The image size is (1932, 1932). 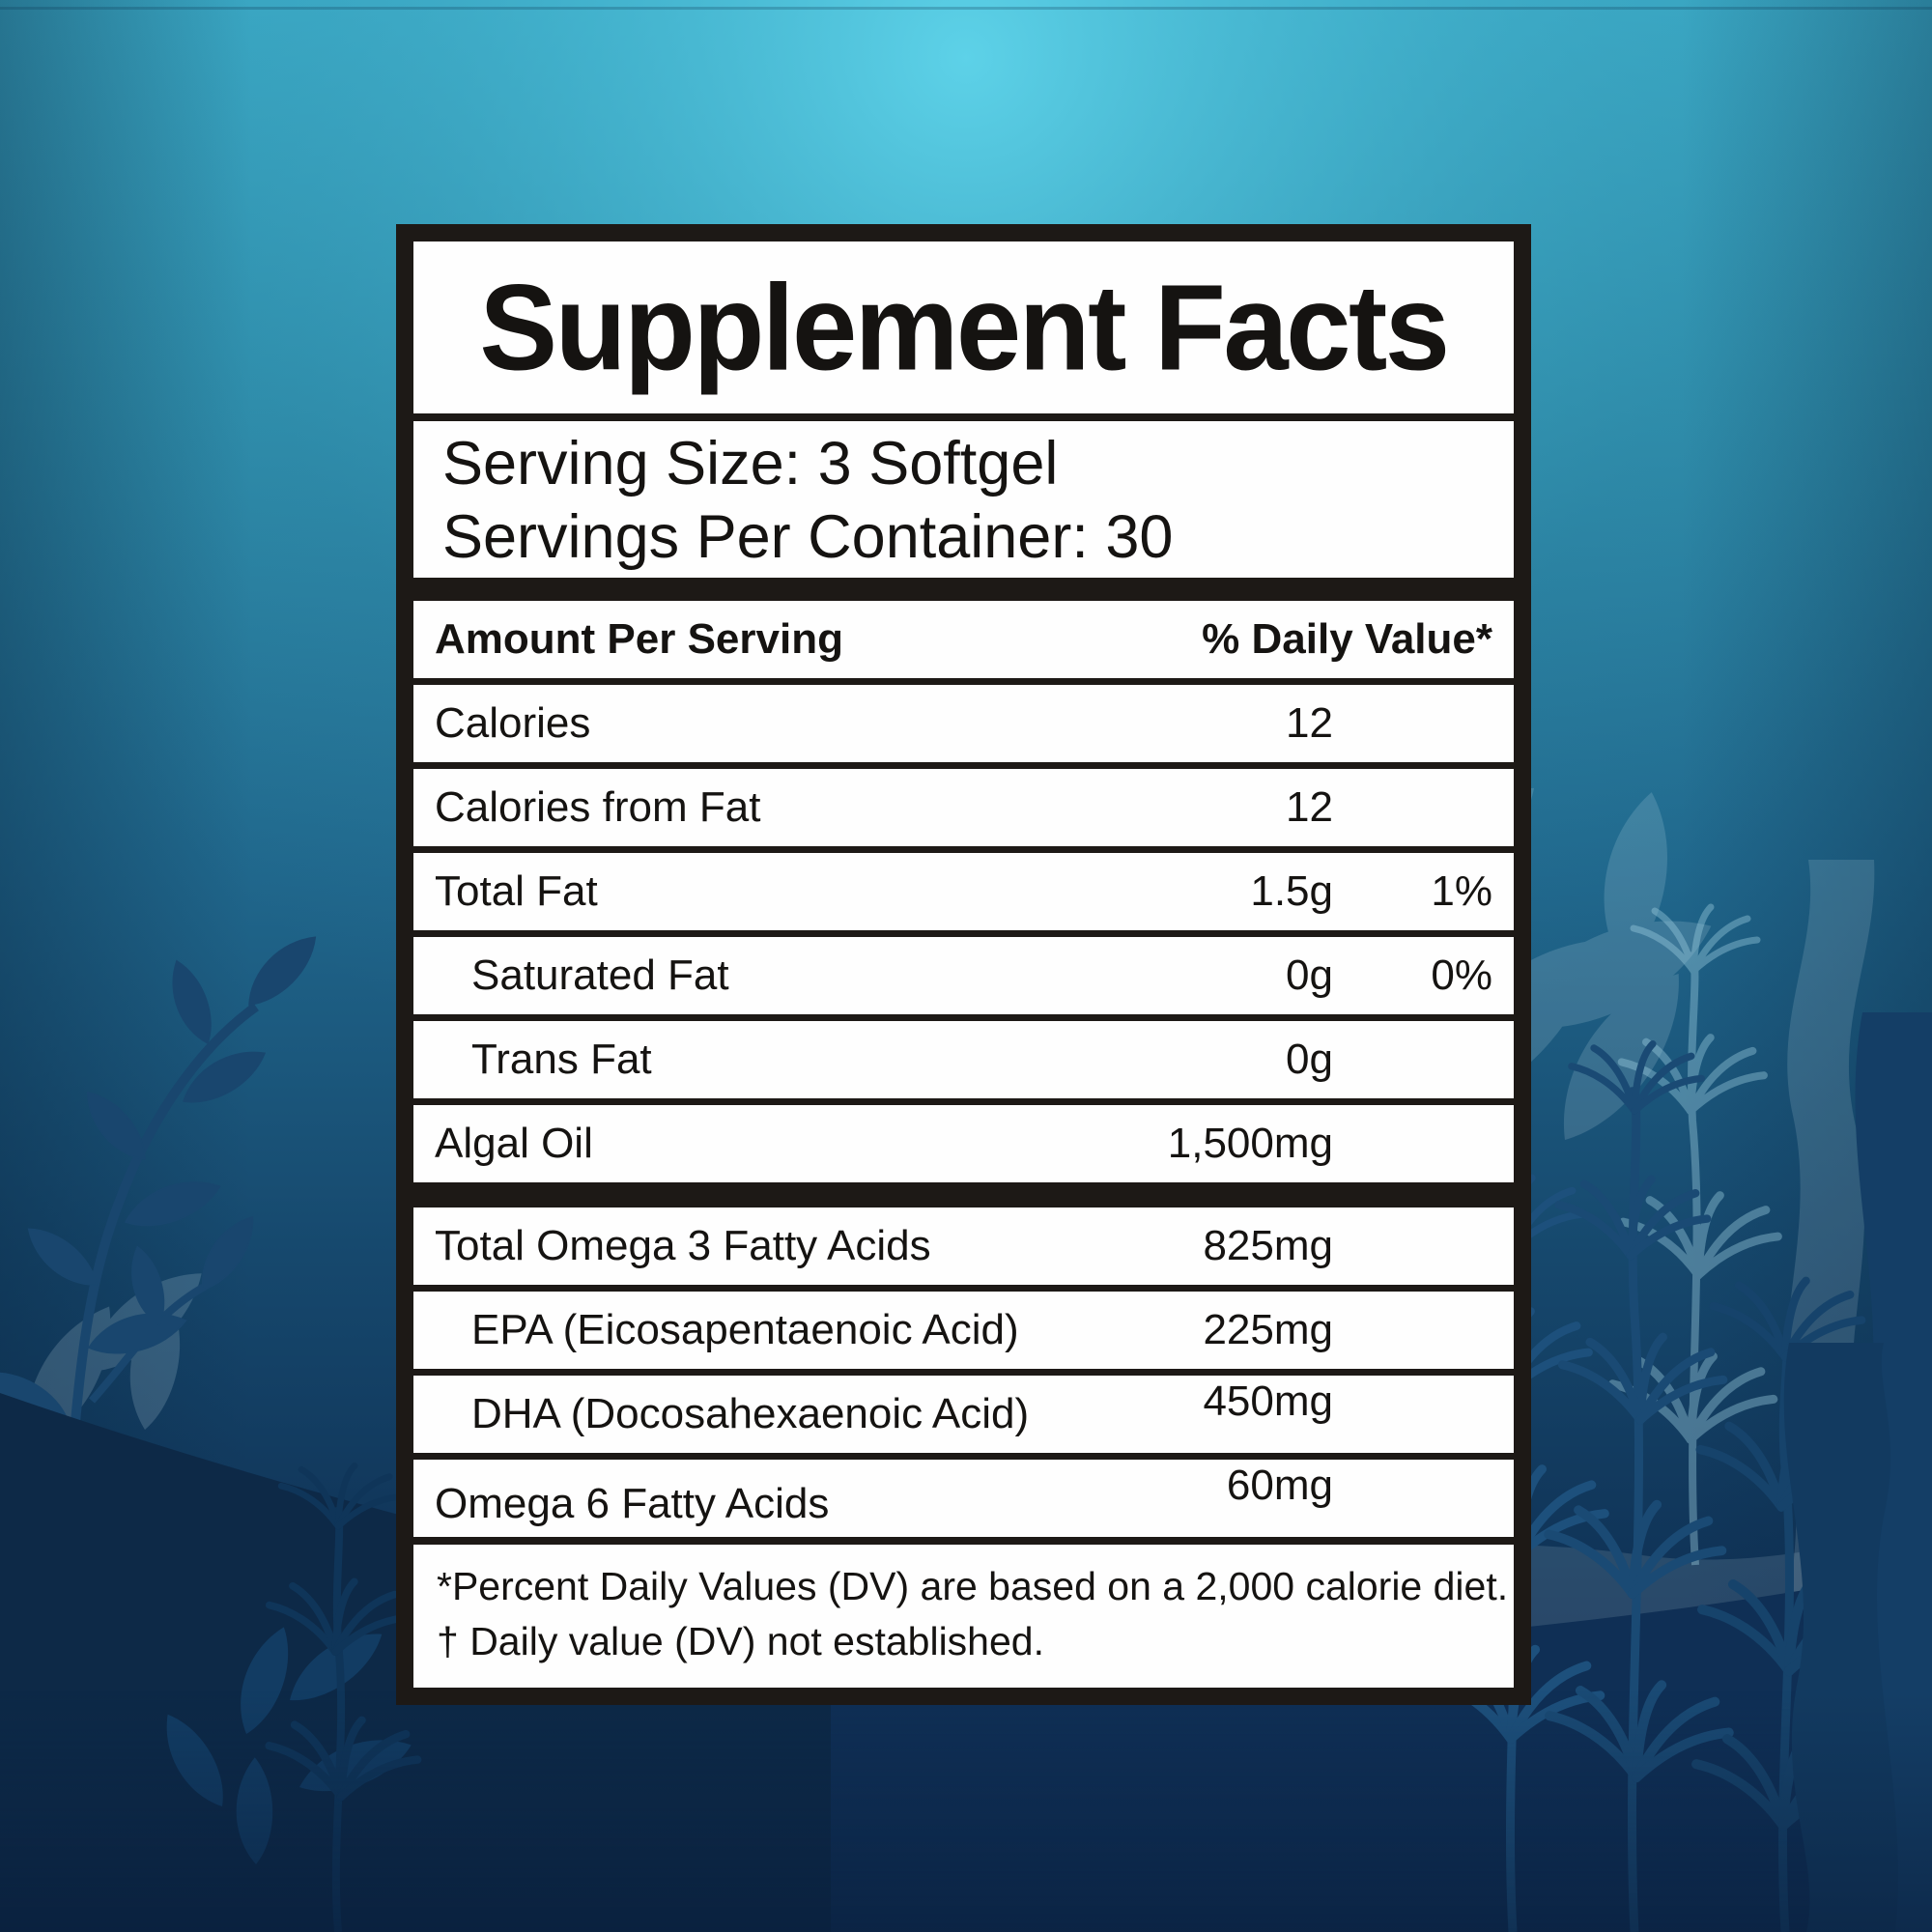 I want to click on nutrient-row-calories-from-fat: Calories from Fat 12, so click(x=963, y=807).